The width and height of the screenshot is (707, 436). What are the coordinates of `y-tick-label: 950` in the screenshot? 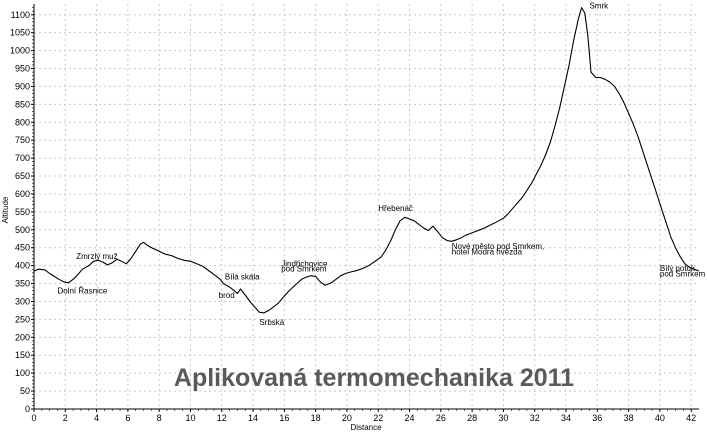 It's located at (22, 69).